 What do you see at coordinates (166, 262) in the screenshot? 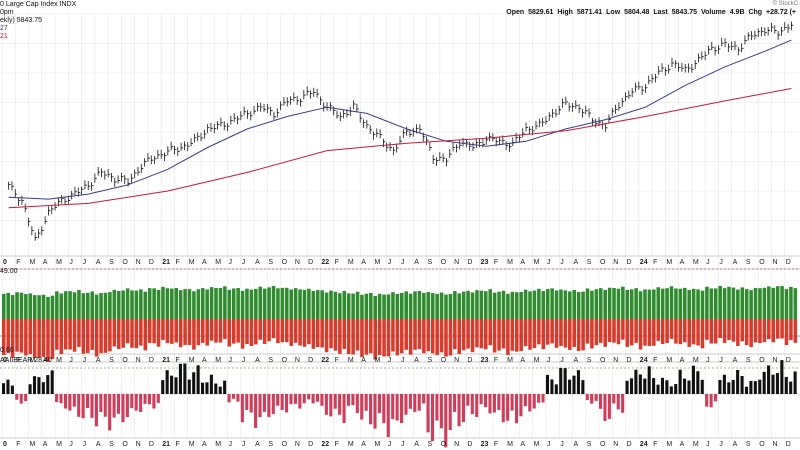
I see `x-tick-label: 21` at bounding box center [166, 262].